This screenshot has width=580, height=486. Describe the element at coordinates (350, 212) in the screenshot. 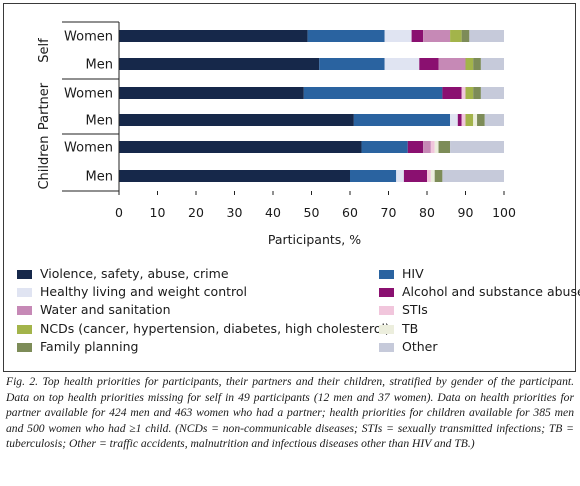

I see `x-tick-label-60: 60` at that location.